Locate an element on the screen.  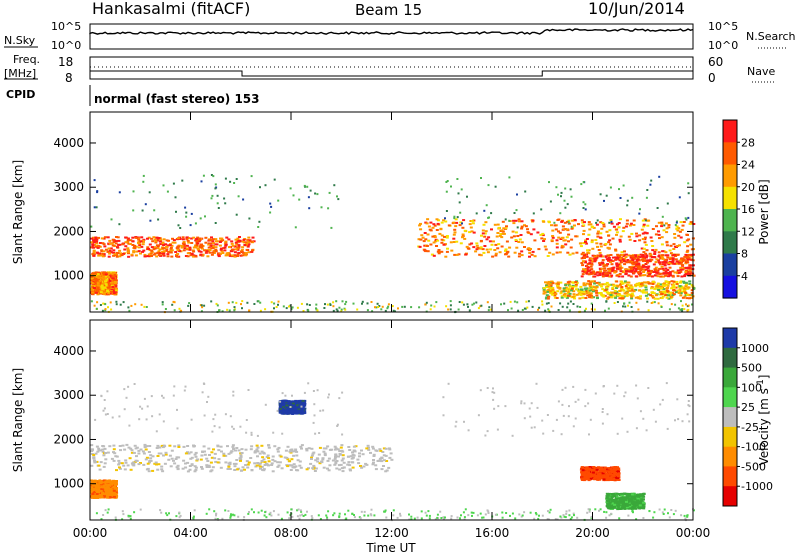
noise-panel-frame is located at coordinates (391, 36).